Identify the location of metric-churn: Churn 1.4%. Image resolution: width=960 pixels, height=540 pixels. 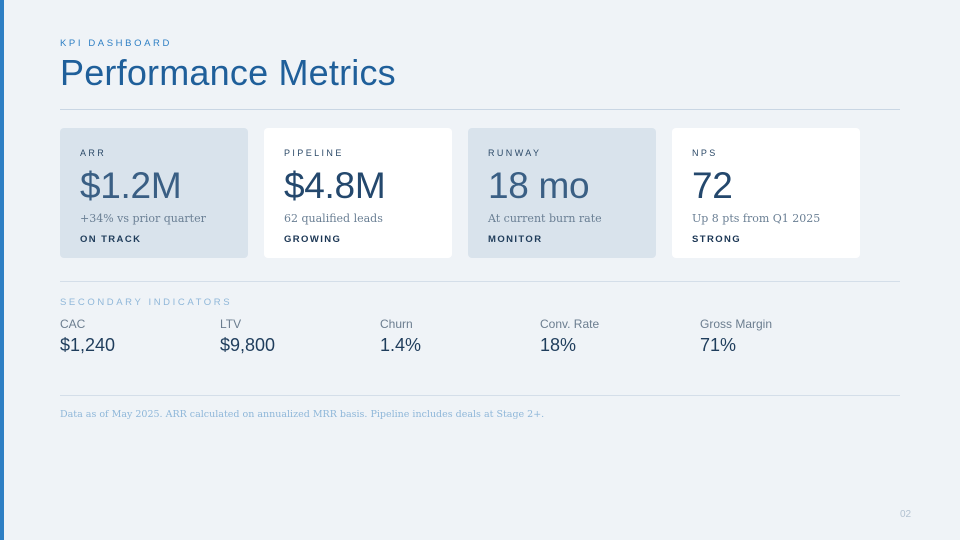
(460, 336).